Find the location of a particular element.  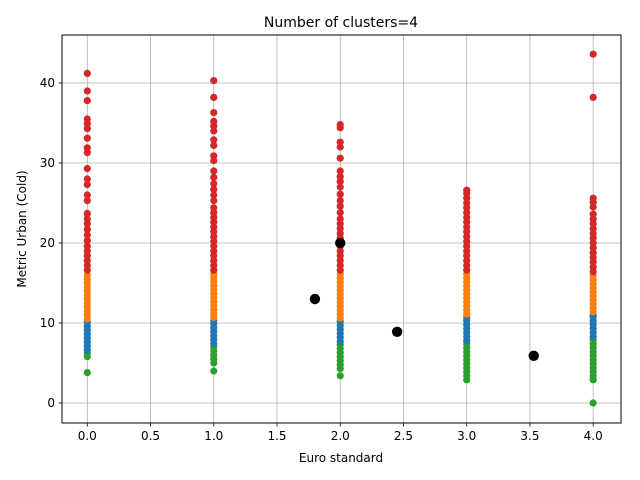

x-tick-label: 1.0 is located at coordinates (213, 436).